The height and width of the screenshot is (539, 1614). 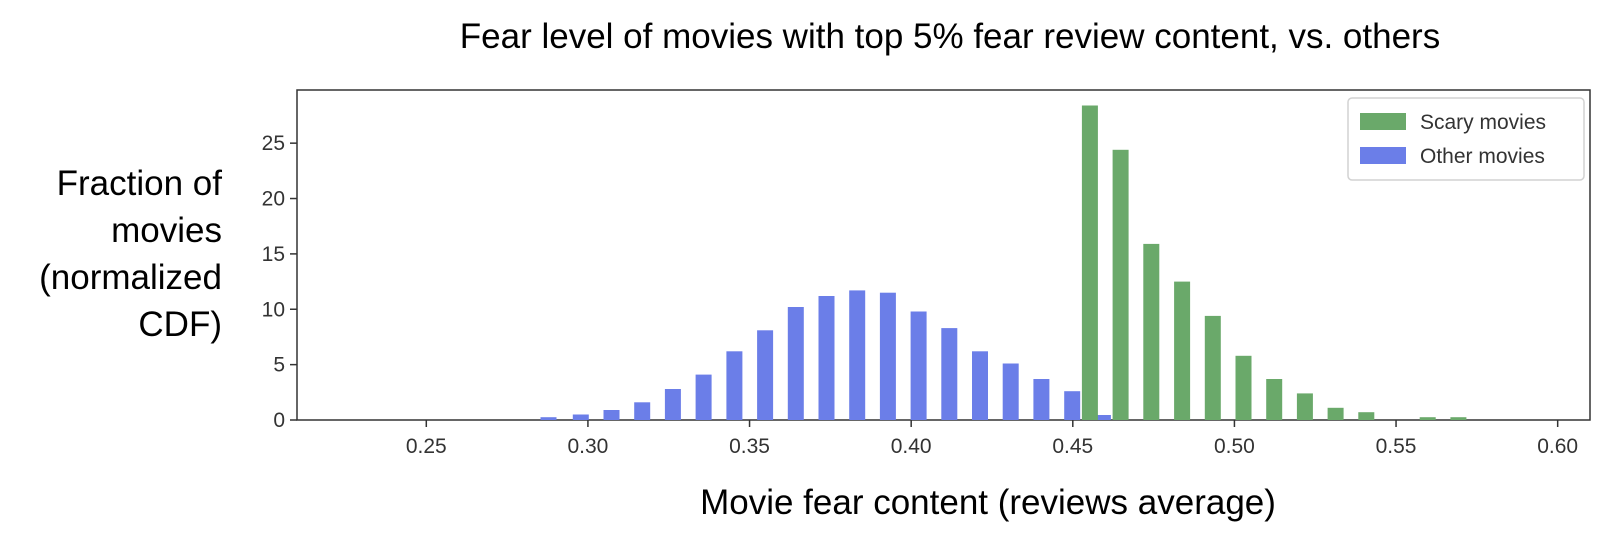 I want to click on x-tick-label: 0.60, so click(x=1557, y=446).